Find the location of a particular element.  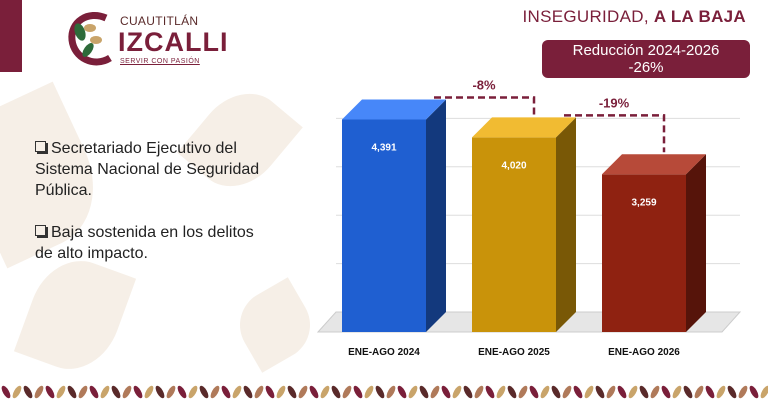

logo-top-text: CUAUTITLÁN is located at coordinates (159, 21).